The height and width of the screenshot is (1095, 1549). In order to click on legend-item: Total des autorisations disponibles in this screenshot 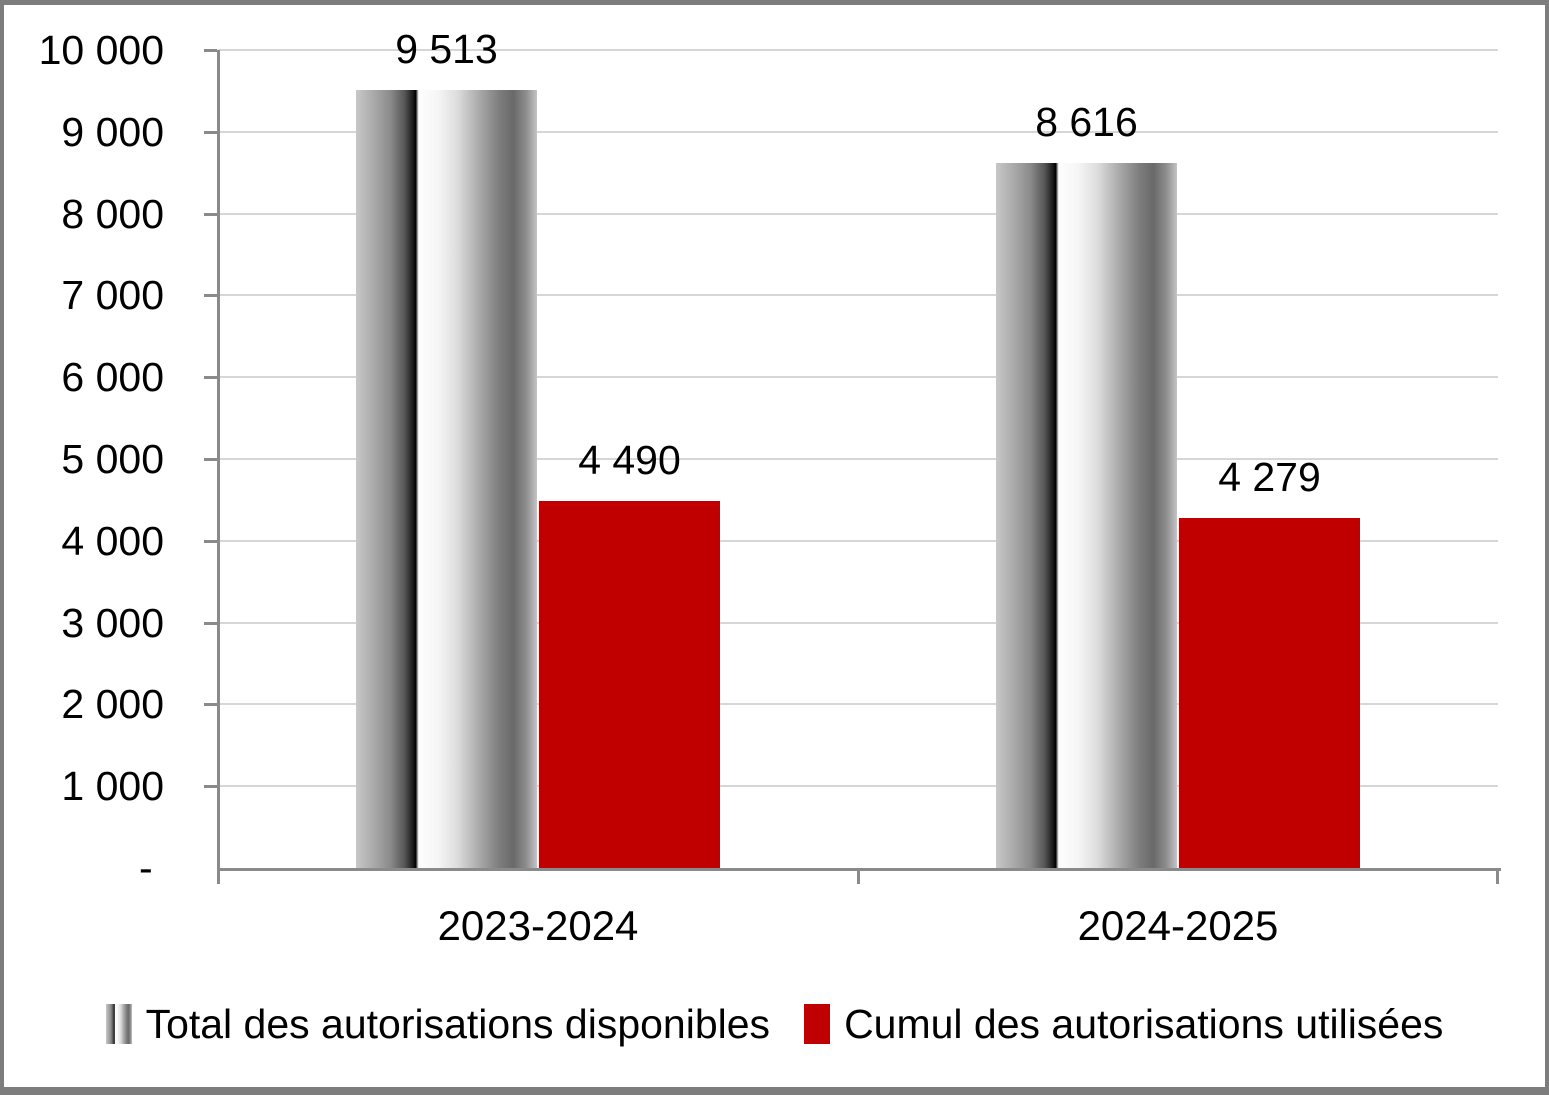, I will do `click(438, 1024)`.